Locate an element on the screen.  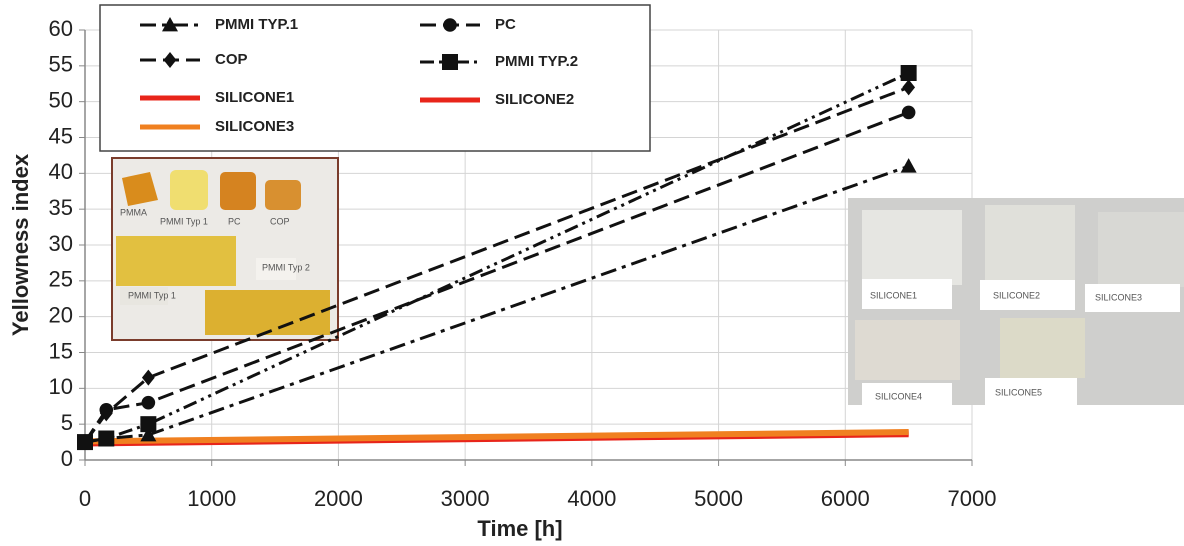
y-tick-label: 50 is located at coordinates (61, 99).